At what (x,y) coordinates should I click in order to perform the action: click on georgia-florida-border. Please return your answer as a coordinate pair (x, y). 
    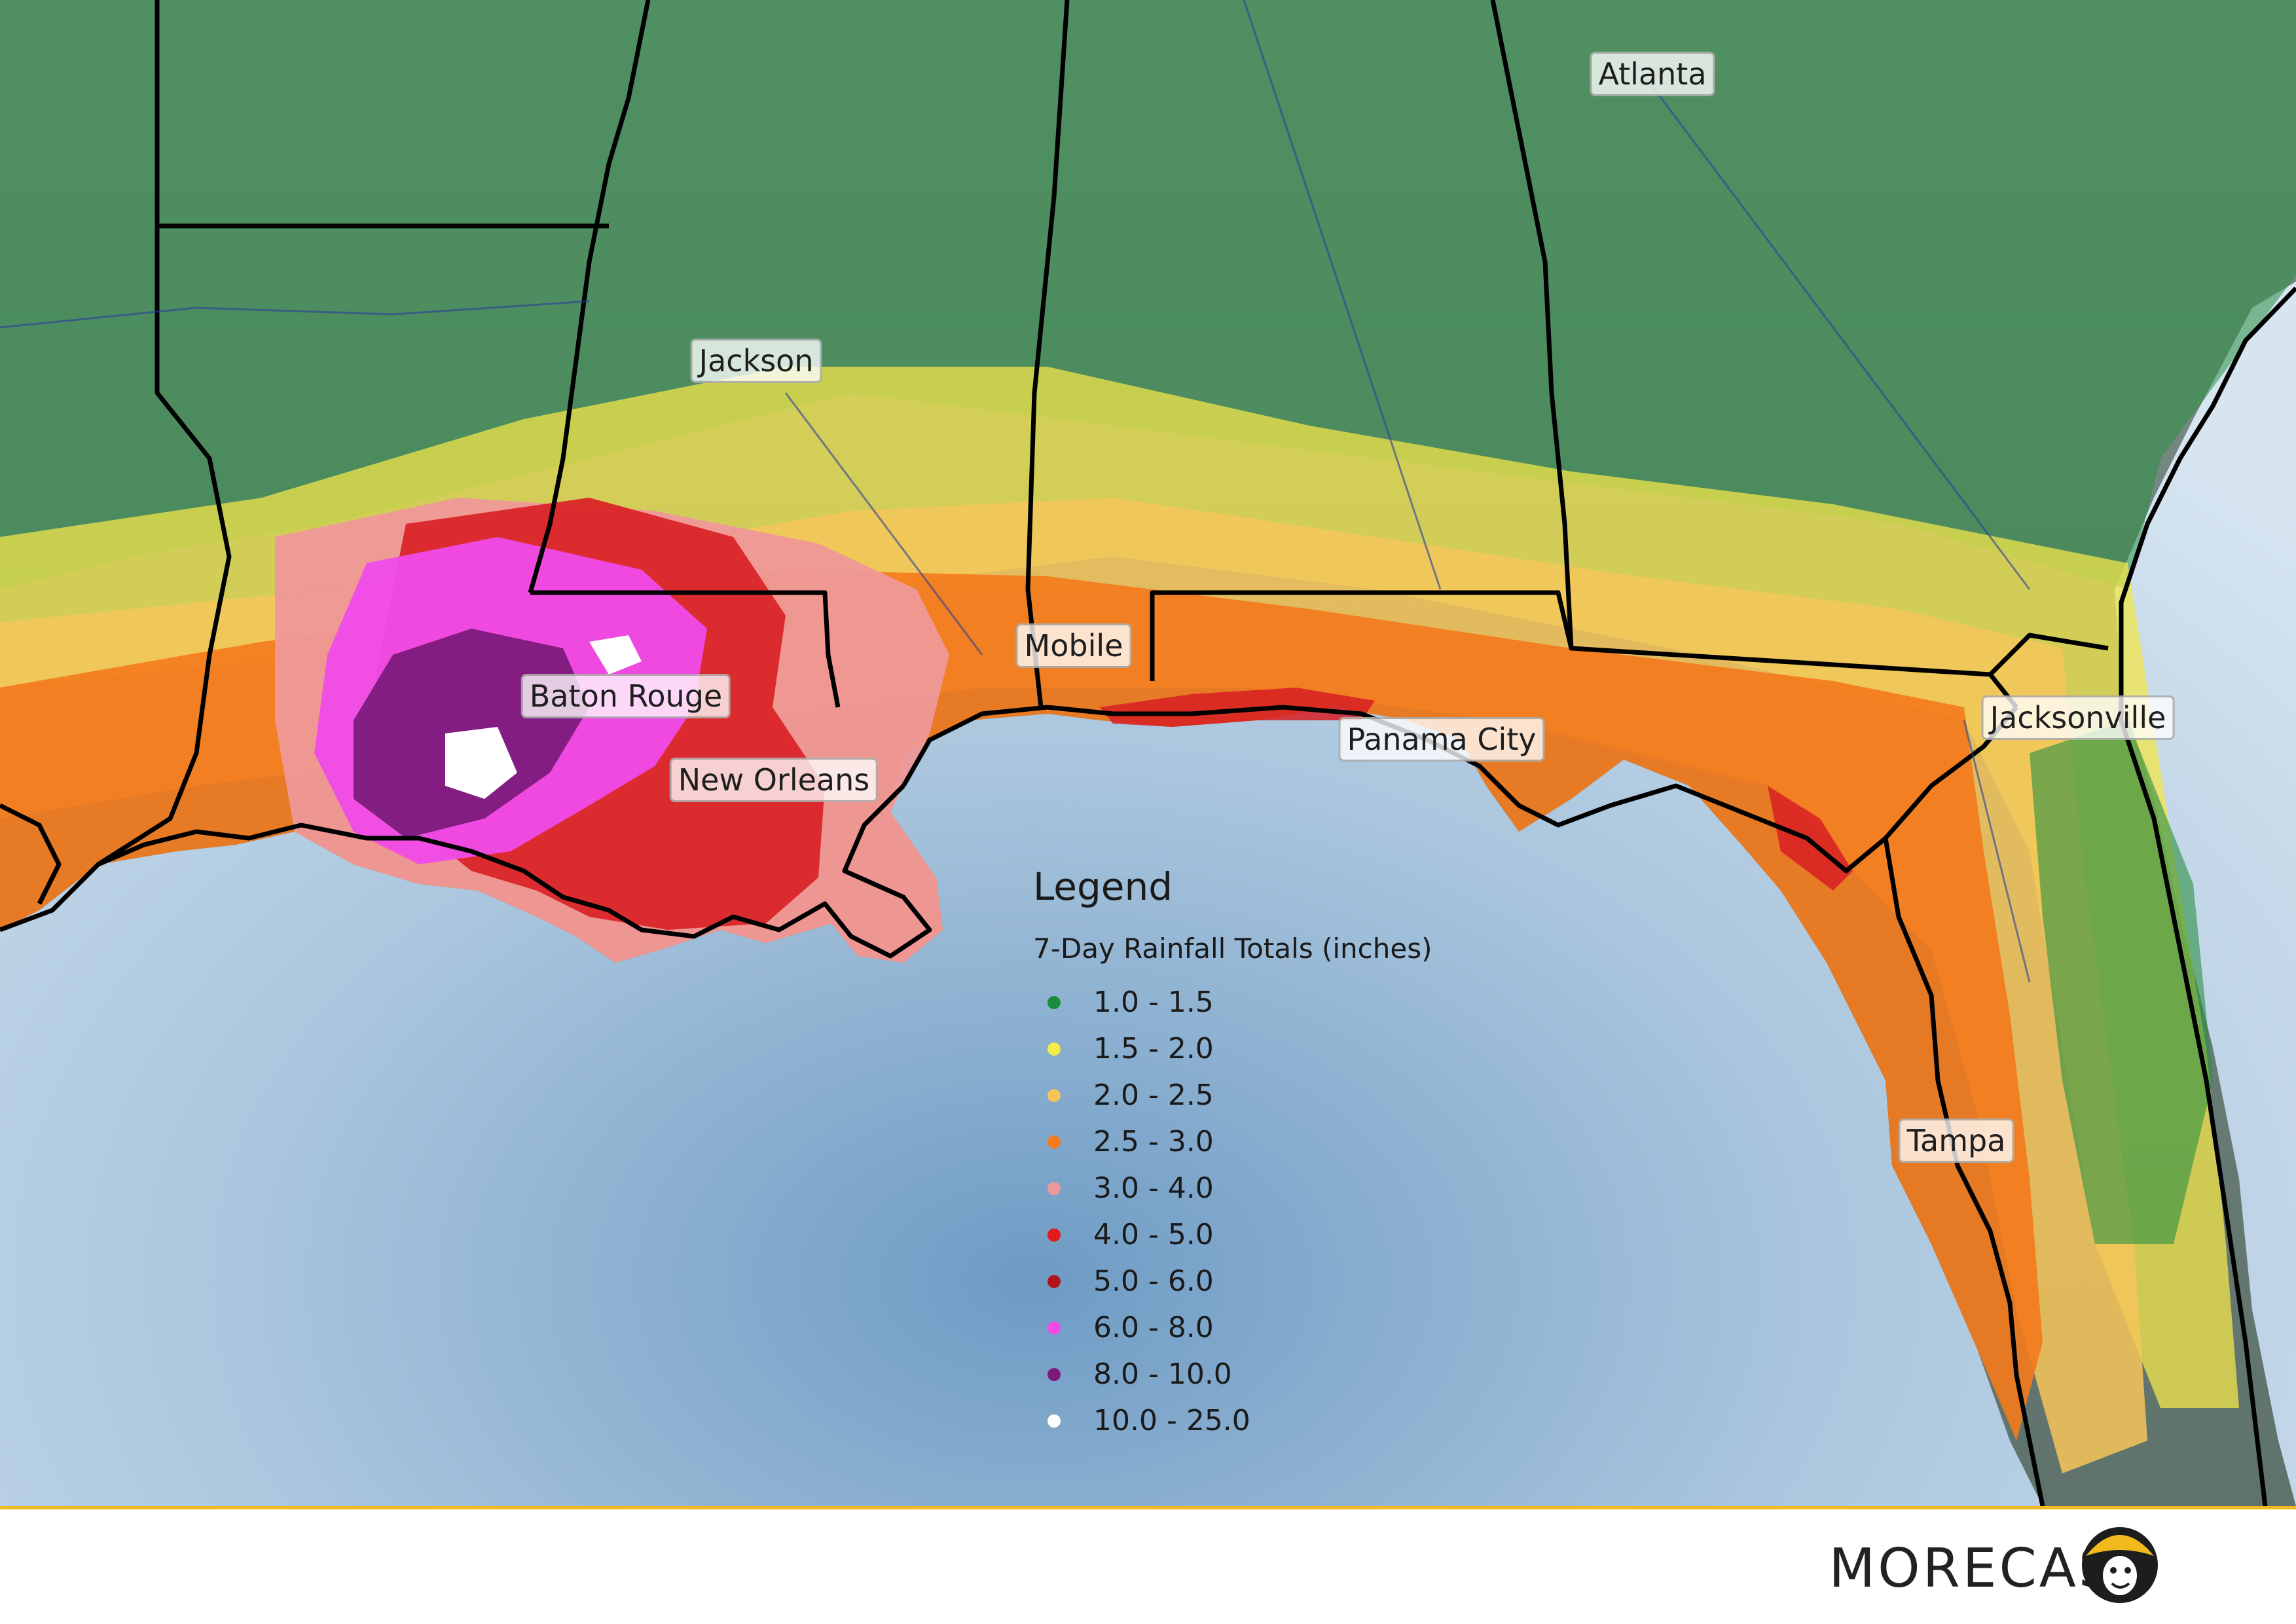
    Looking at the image, I should click on (2048, 654).